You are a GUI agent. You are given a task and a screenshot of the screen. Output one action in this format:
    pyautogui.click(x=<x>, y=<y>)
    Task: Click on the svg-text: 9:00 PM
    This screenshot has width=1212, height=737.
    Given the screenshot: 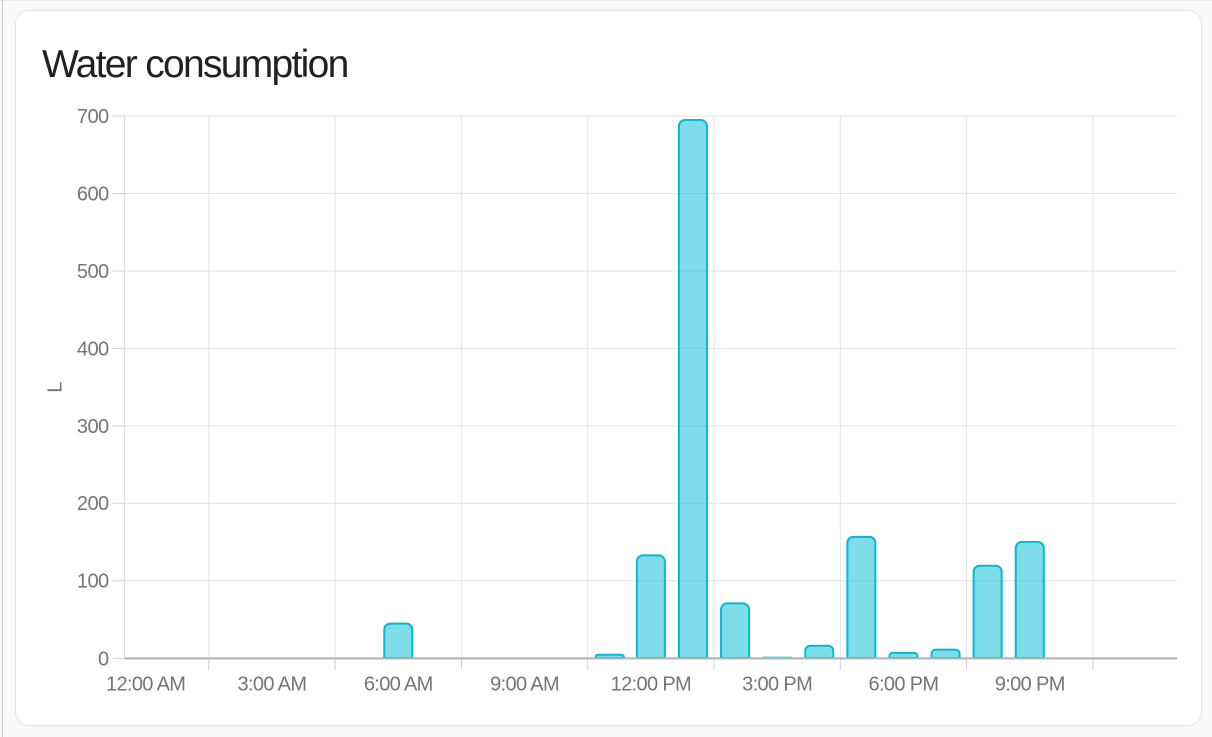 What is the action you would take?
    pyautogui.click(x=1030, y=685)
    